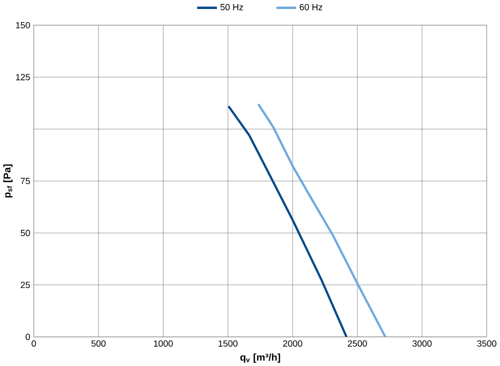 The width and height of the screenshot is (500, 366). Describe the element at coordinates (34, 343) in the screenshot. I see `x-tick-label: 0` at that location.